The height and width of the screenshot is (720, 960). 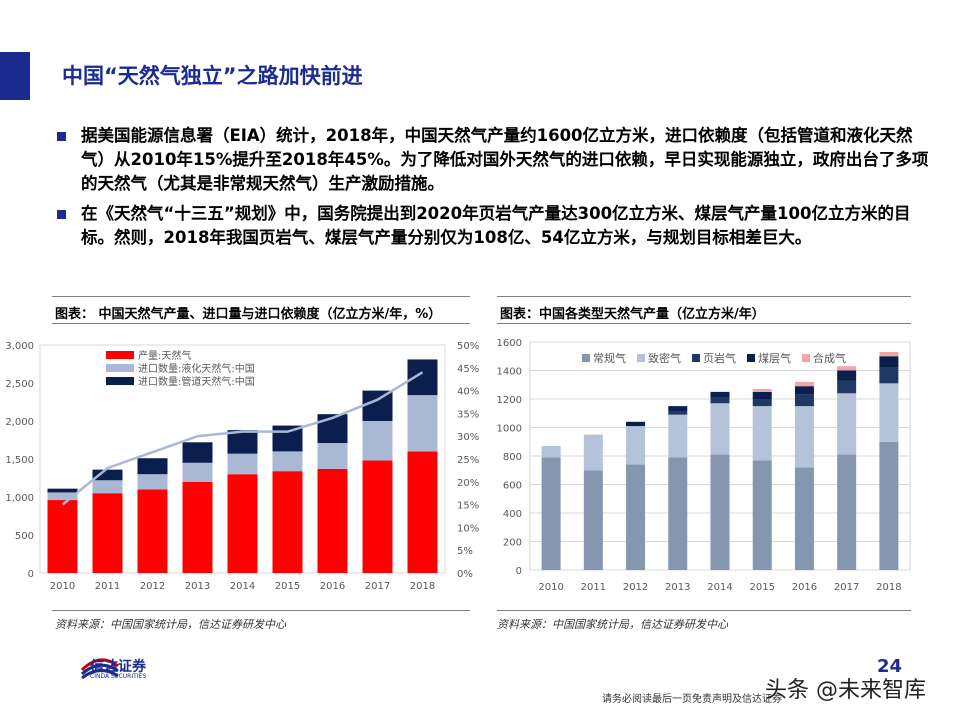 What do you see at coordinates (845, 690) in the screenshot?
I see `watermark-text: 头条 @未来智库` at bounding box center [845, 690].